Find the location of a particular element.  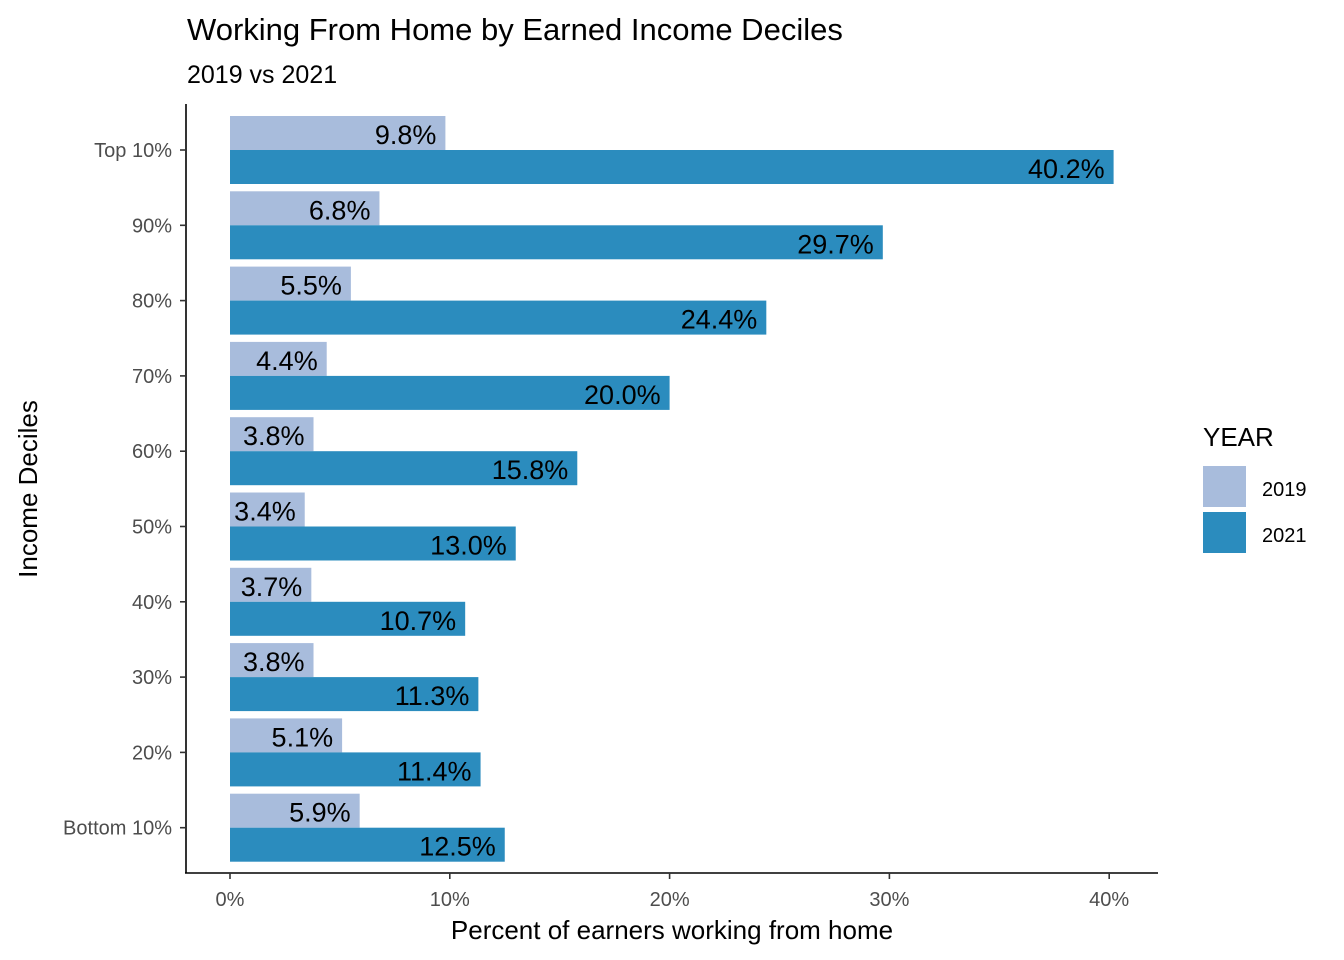

x-tick-label: 40% is located at coordinates (1109, 900).